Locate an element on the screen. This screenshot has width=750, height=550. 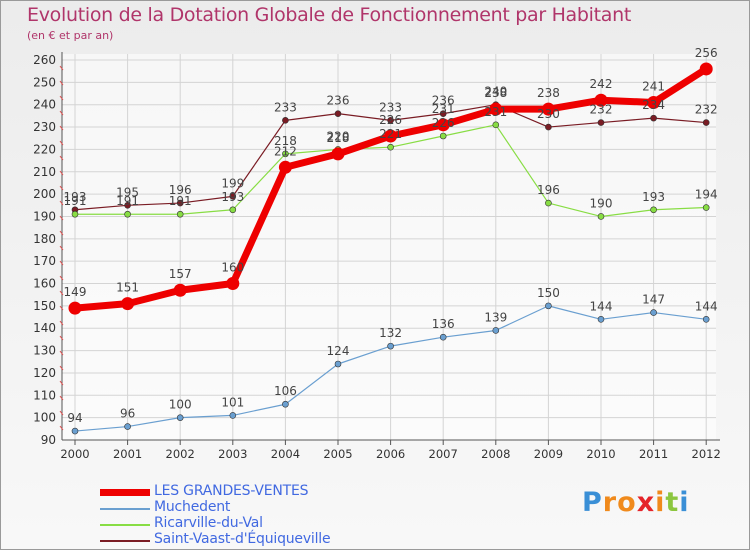
logo-letter: o is located at coordinates (627, 502).